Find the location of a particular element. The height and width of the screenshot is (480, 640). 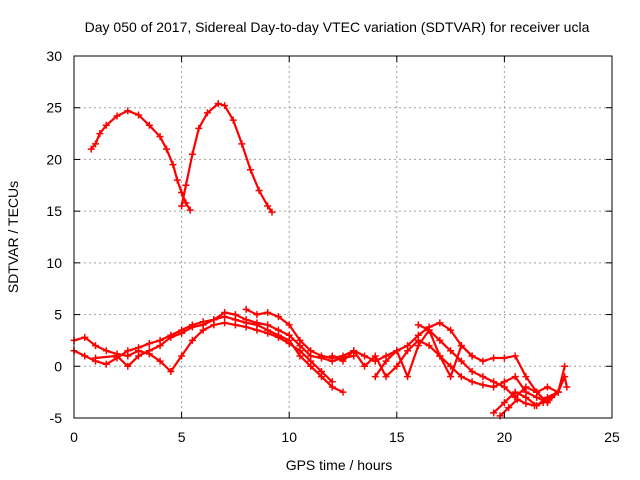

x-axis-label: GPS time / hours is located at coordinates (339, 465).